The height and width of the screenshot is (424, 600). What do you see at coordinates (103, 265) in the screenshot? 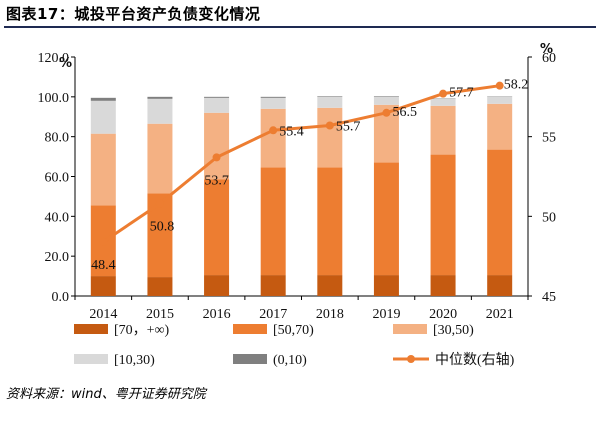
I see `median-data-label: 48.4` at bounding box center [103, 265].